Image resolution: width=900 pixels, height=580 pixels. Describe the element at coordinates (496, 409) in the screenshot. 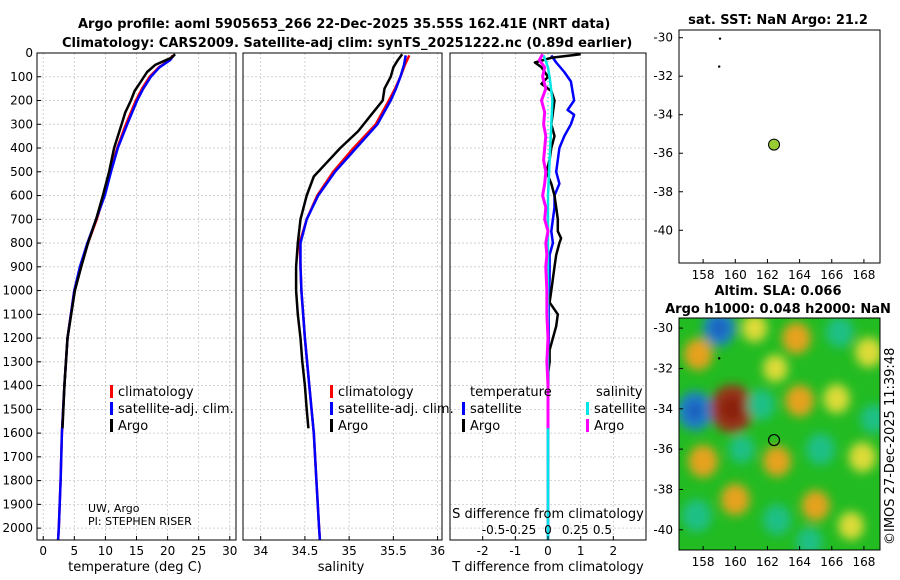

I see `legend-t-satellite: satellite` at that location.